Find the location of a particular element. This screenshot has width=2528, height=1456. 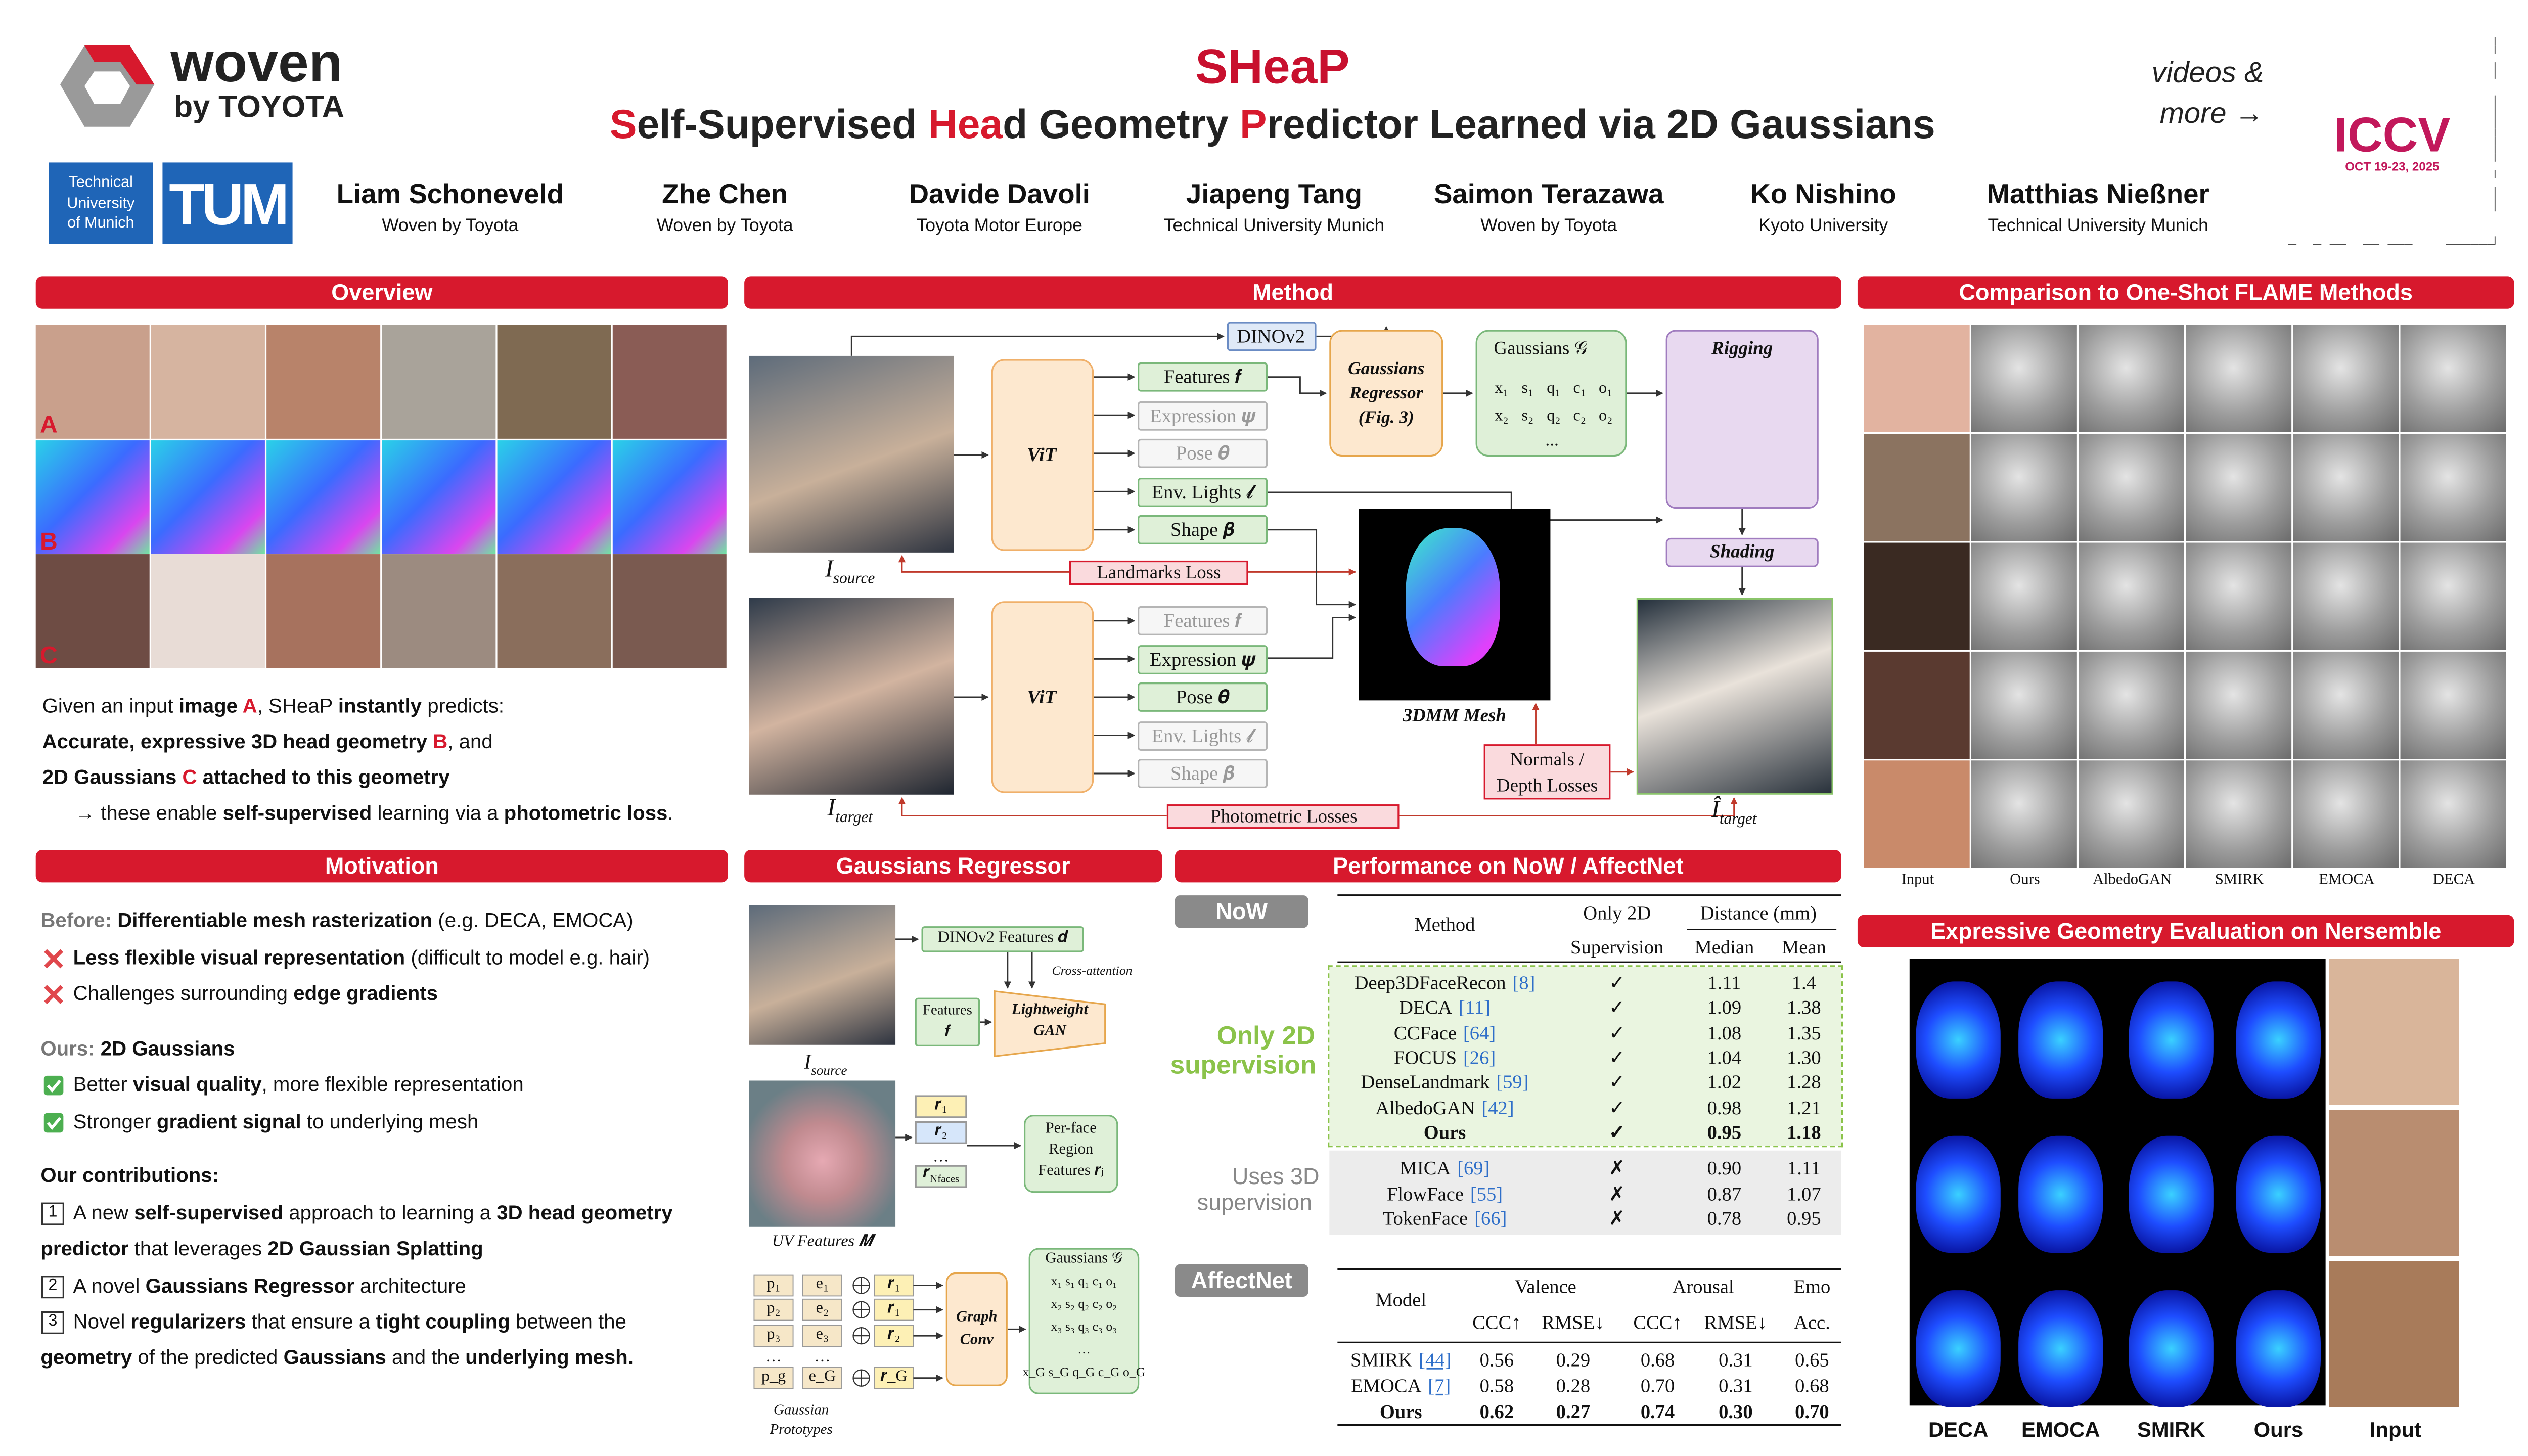

label: 𝒓₁ is located at coordinates (894, 1284).